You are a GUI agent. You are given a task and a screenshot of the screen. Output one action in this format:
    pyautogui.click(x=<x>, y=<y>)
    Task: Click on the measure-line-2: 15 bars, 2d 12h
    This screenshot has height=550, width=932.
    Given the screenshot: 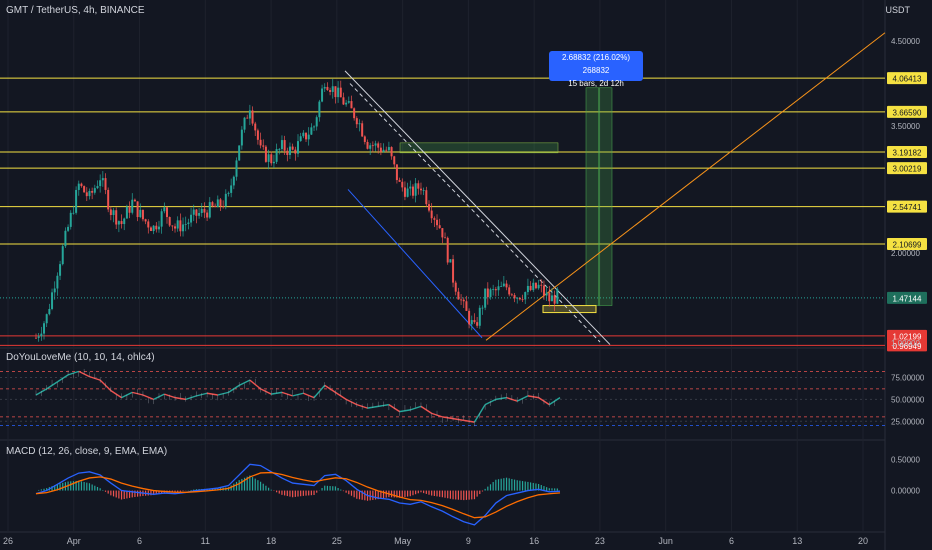 What is the action you would take?
    pyautogui.click(x=596, y=83)
    